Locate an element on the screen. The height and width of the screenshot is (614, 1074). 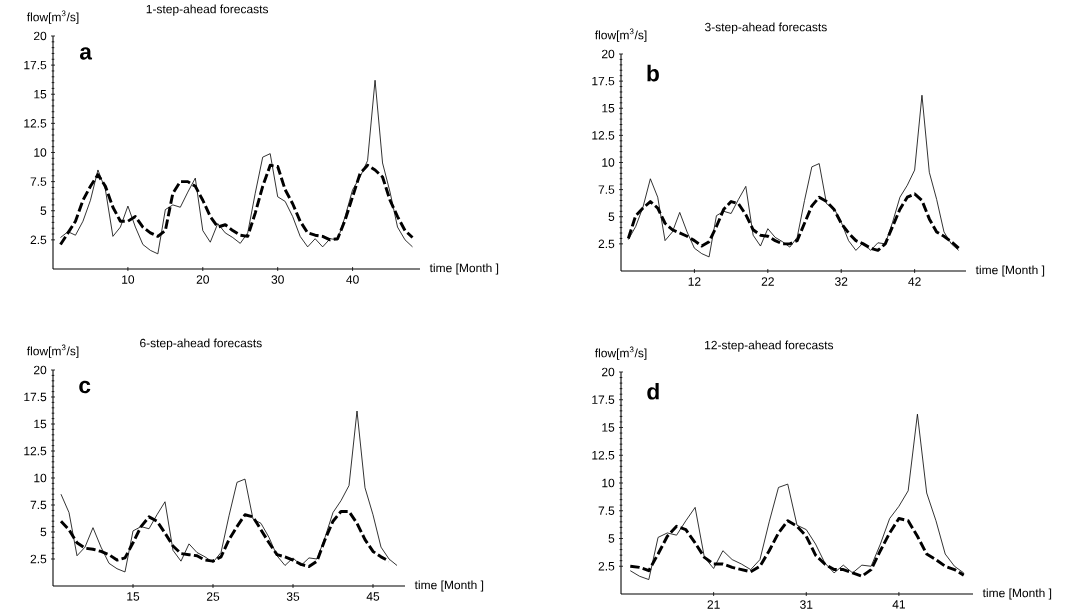
annotation: d is located at coordinates (653, 391).